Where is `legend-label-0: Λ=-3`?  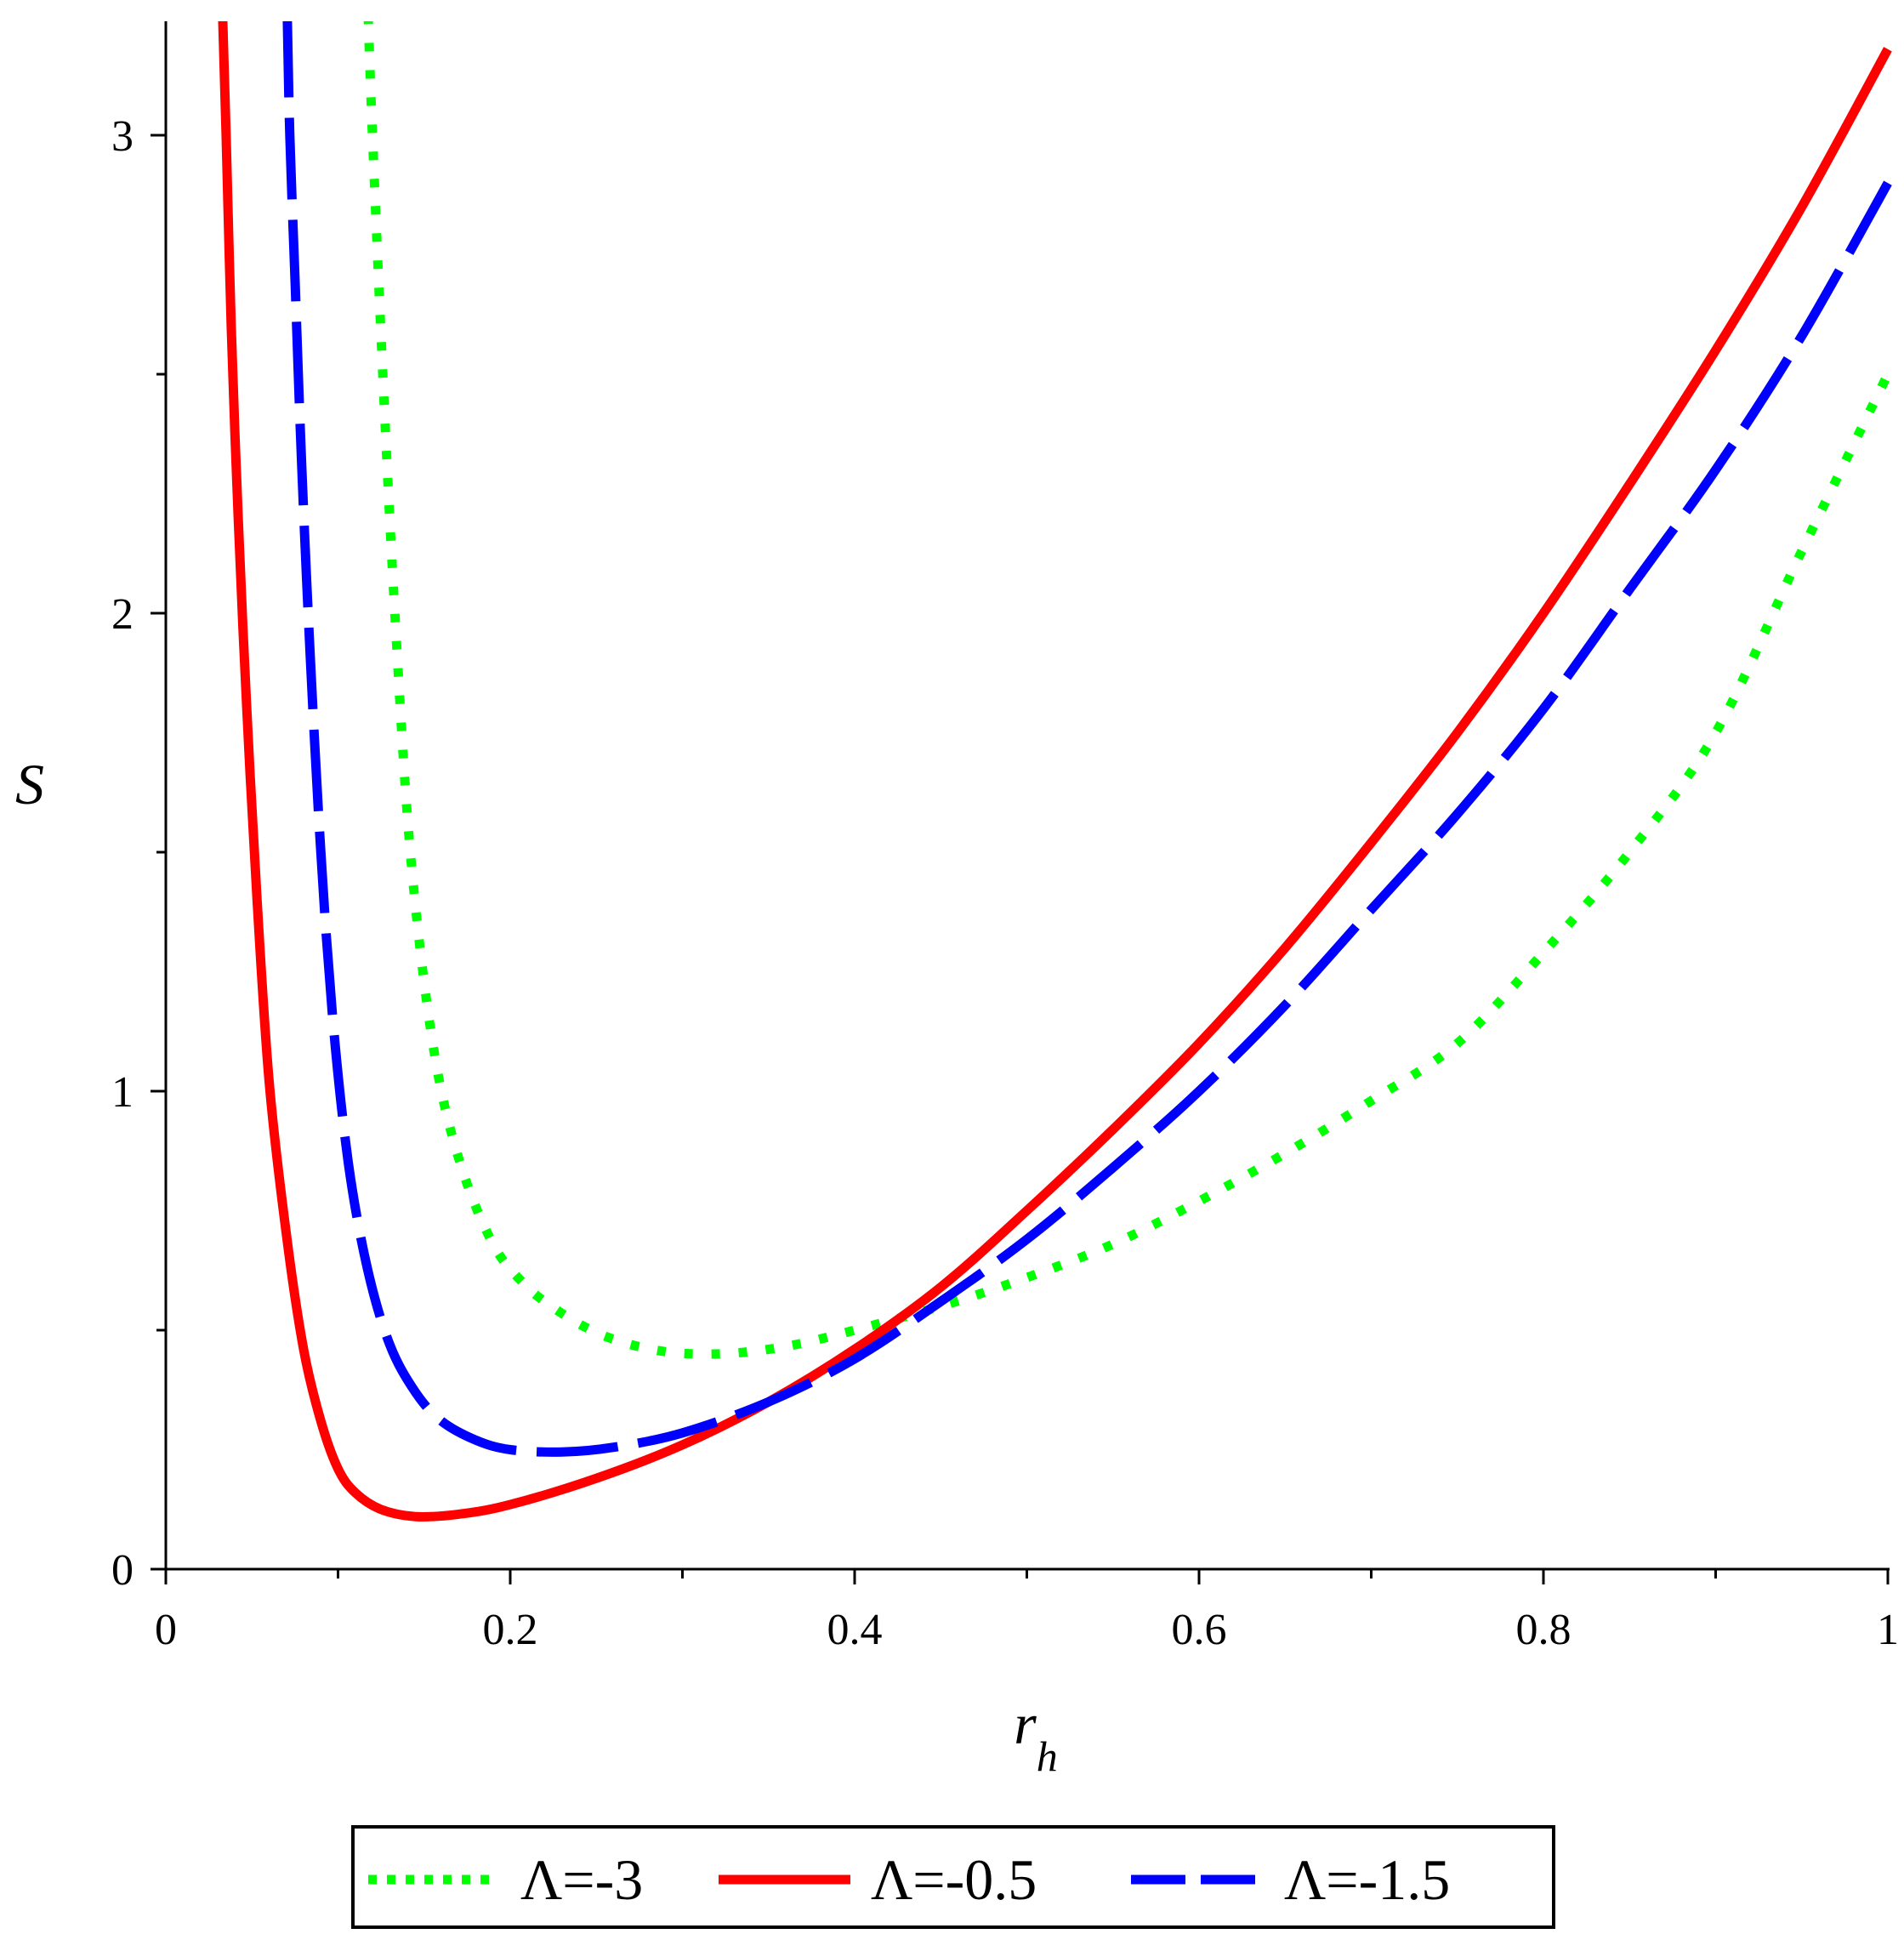 legend-label-0: Λ=-3 is located at coordinates (581, 1879).